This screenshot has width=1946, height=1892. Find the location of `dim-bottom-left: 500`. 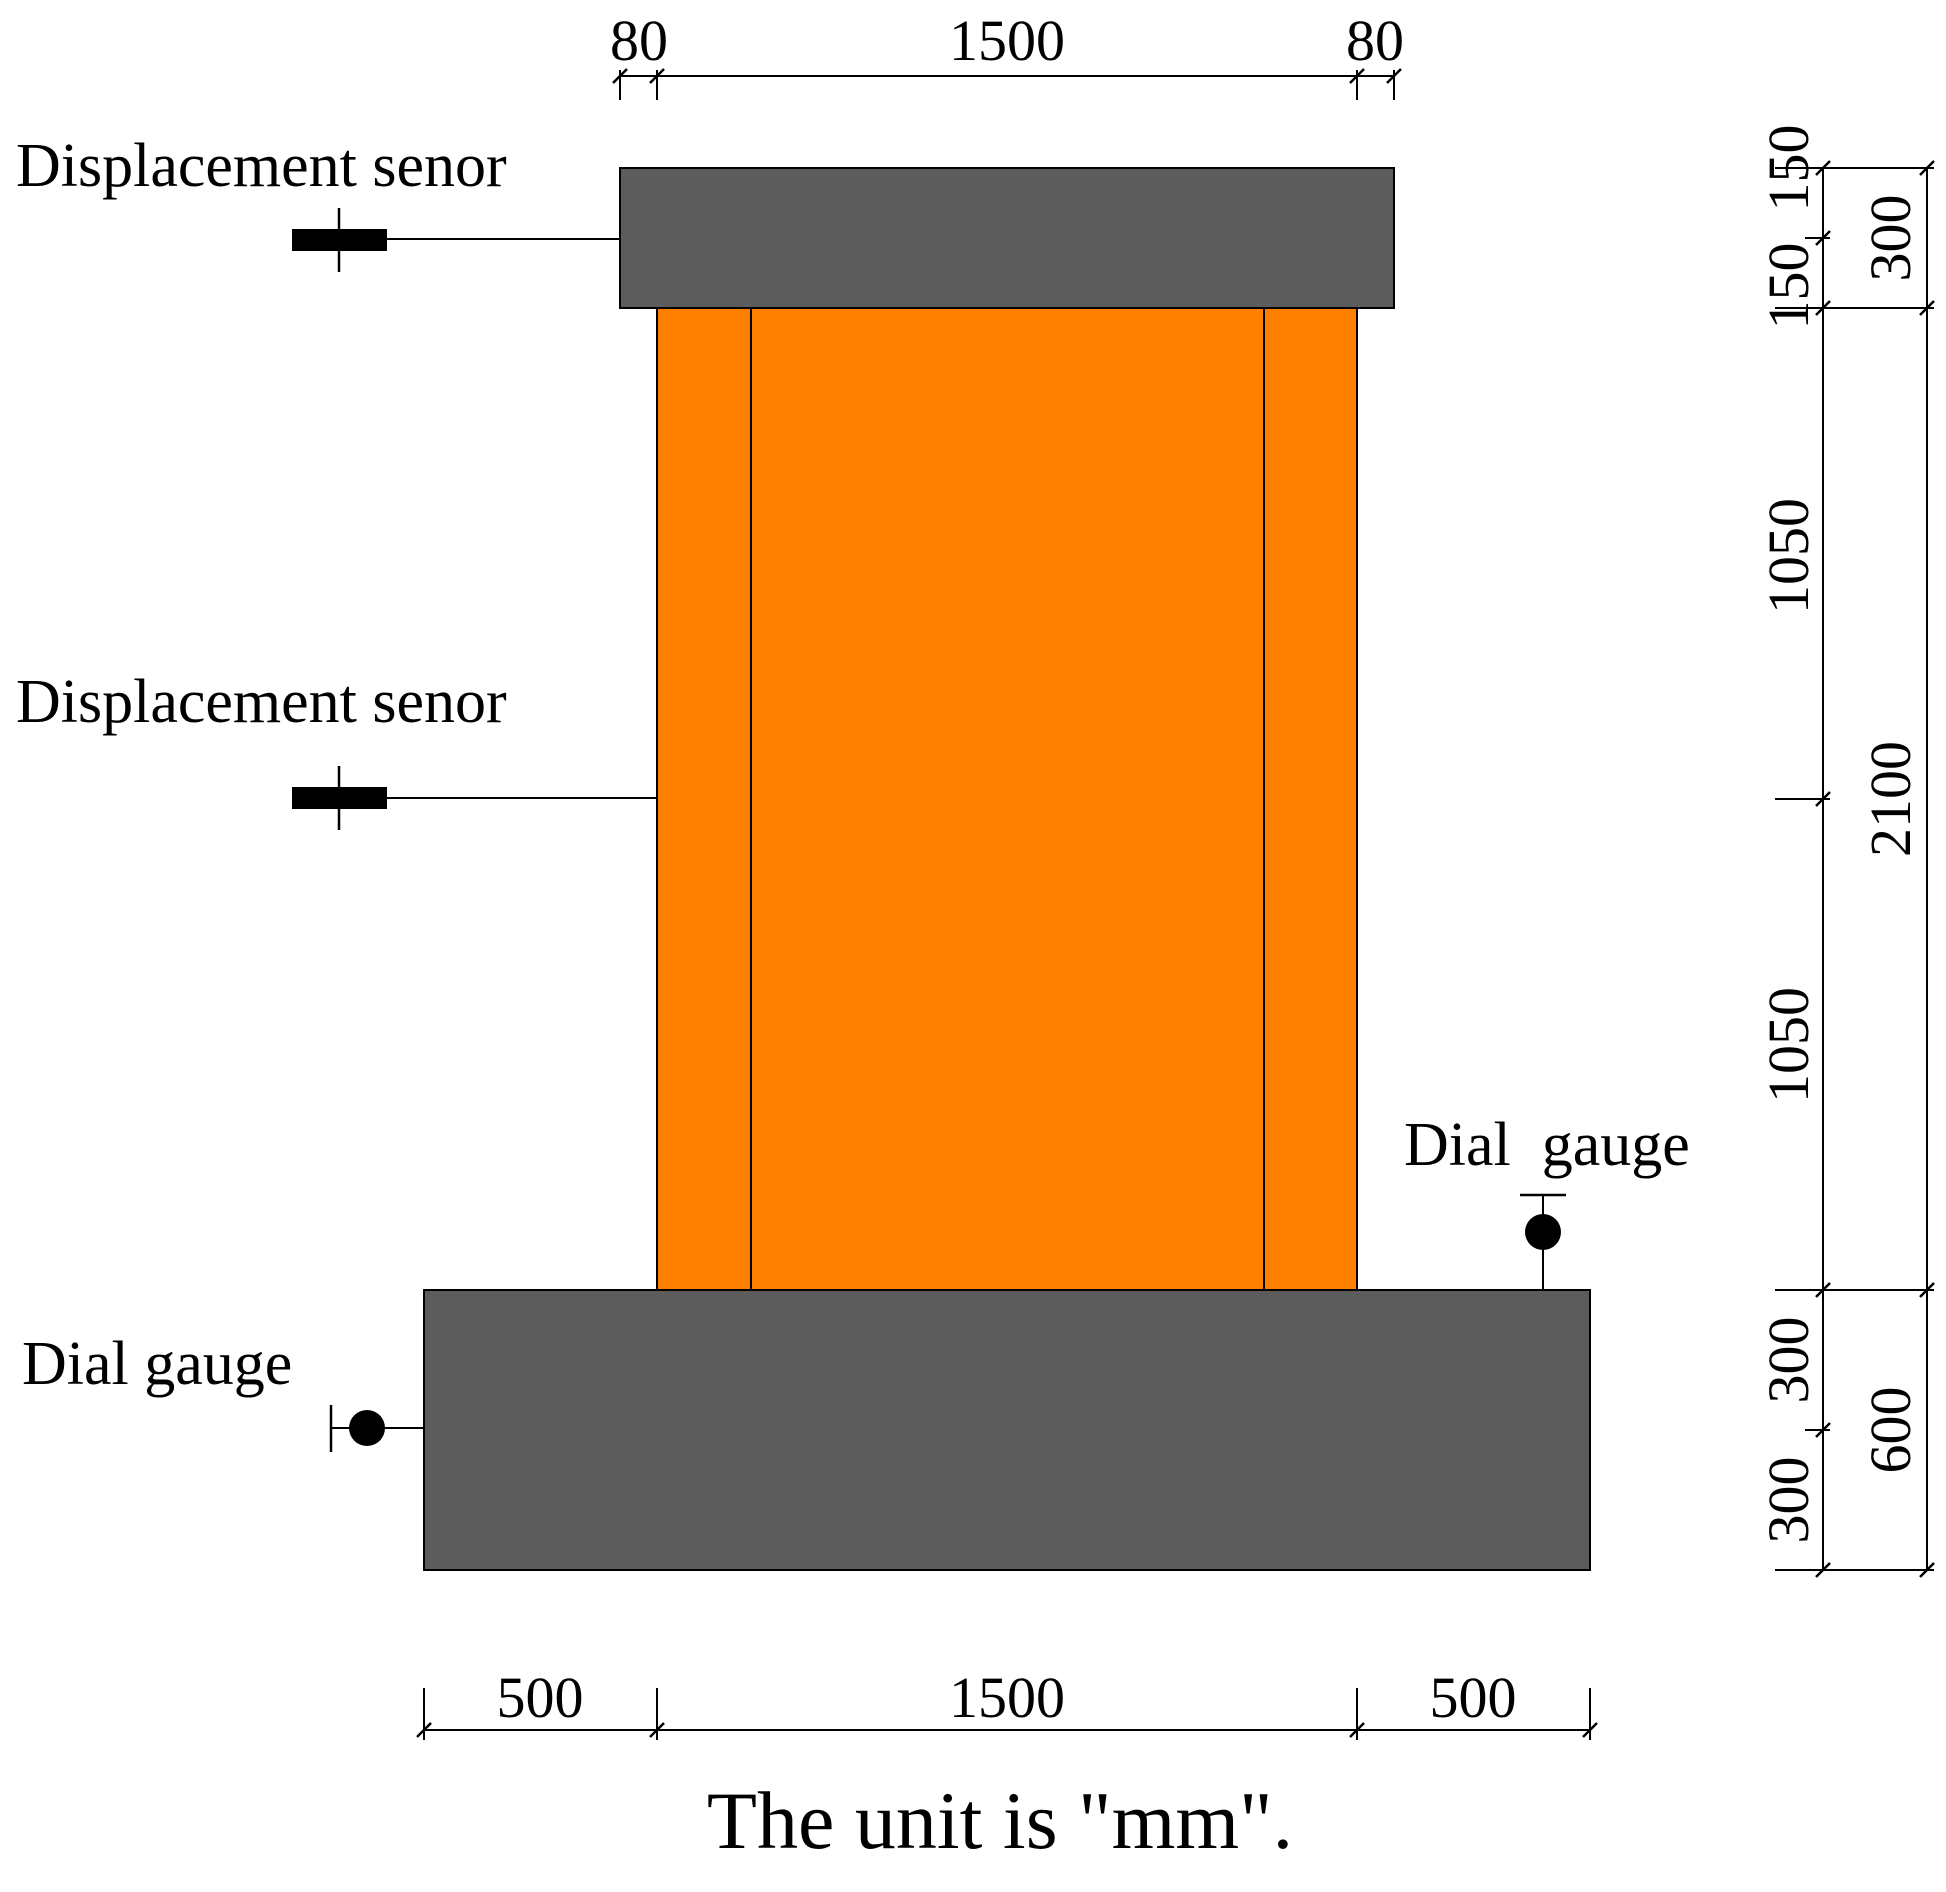

dim-bottom-left: 500 is located at coordinates (540, 1697).